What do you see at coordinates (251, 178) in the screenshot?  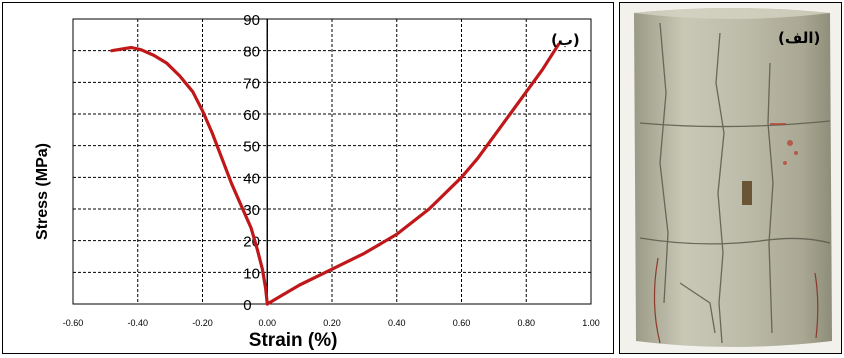 I see `y-tick-label: 40` at bounding box center [251, 178].